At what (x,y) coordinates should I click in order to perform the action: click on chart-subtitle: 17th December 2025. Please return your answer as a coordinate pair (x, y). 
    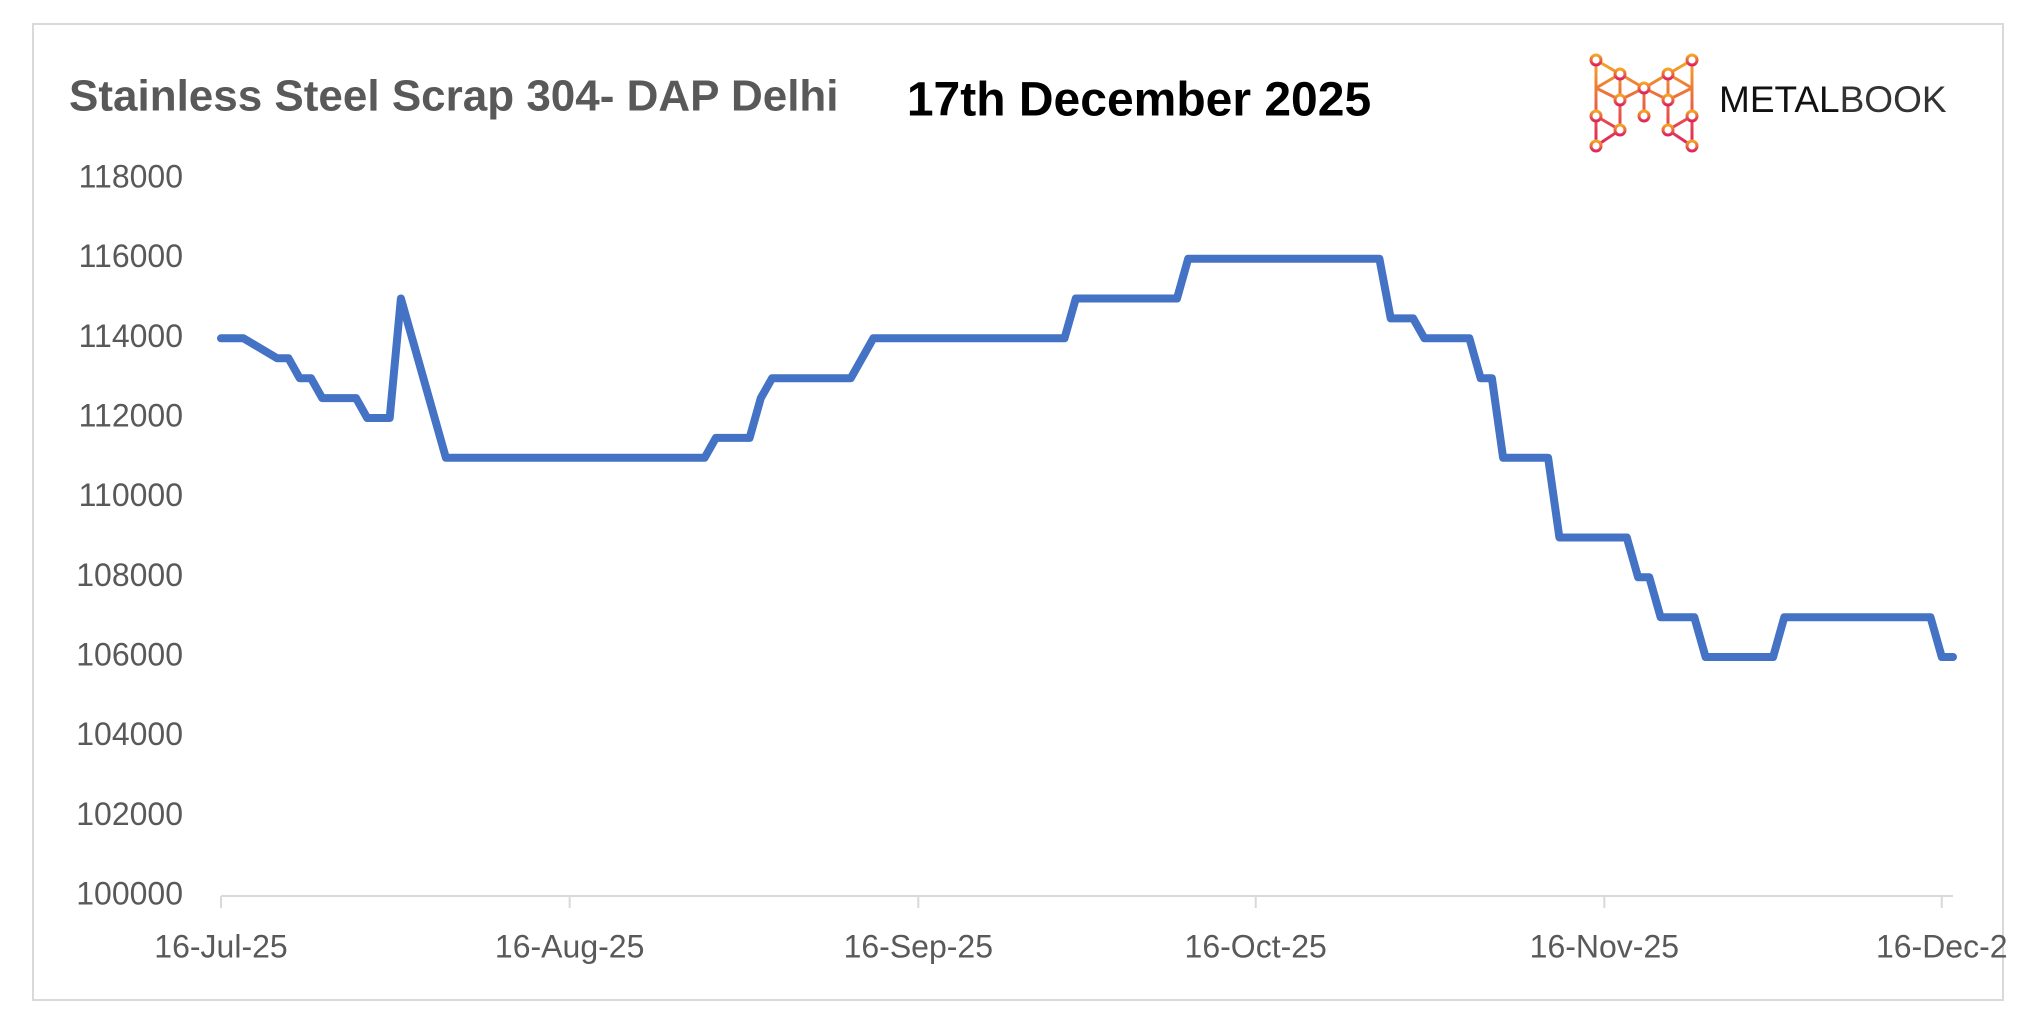
    Looking at the image, I should click on (1139, 100).